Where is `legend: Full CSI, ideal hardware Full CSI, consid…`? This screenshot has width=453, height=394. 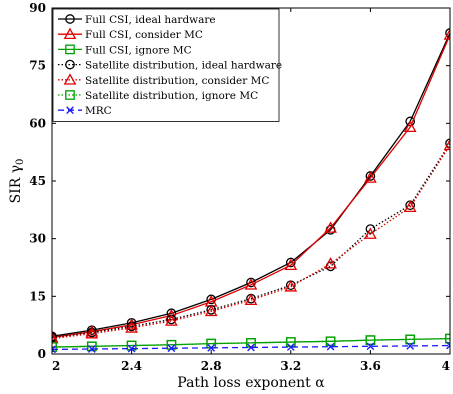 legend: Full CSI, ideal hardware Full CSI, consid… is located at coordinates (167, 65).